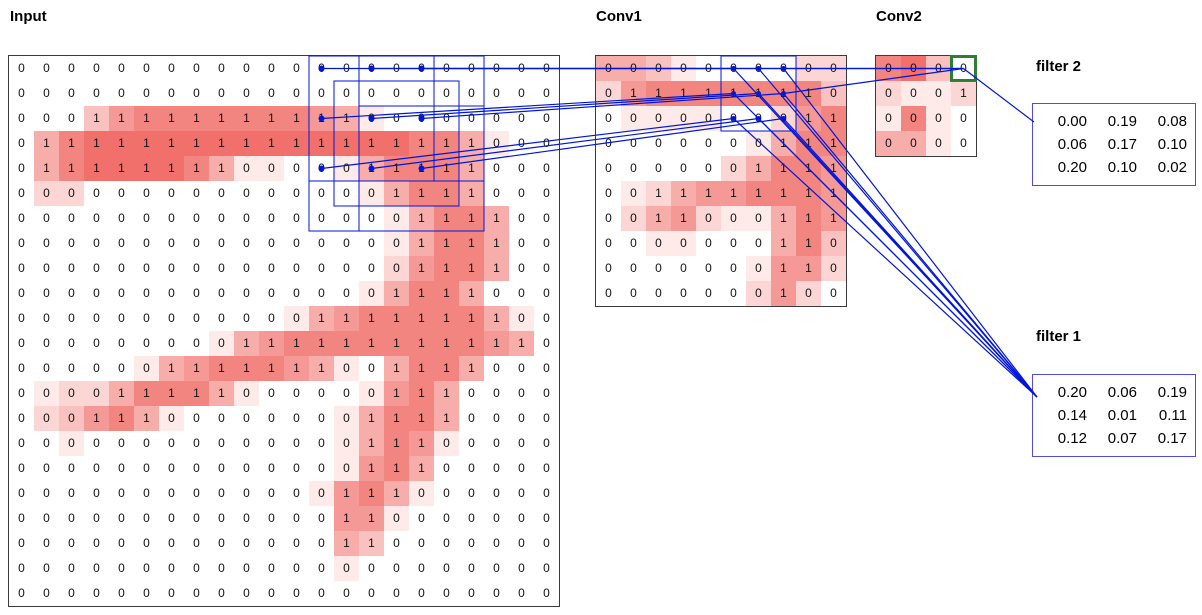  Describe the element at coordinates (1172, 392) in the screenshot. I see `filter1-value: 0.19` at that location.